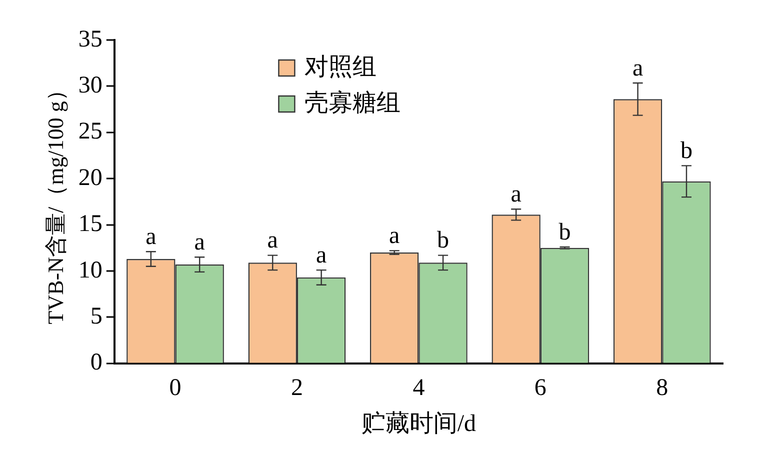  Describe the element at coordinates (540, 388) in the screenshot. I see `x-tick-label: 6` at that location.